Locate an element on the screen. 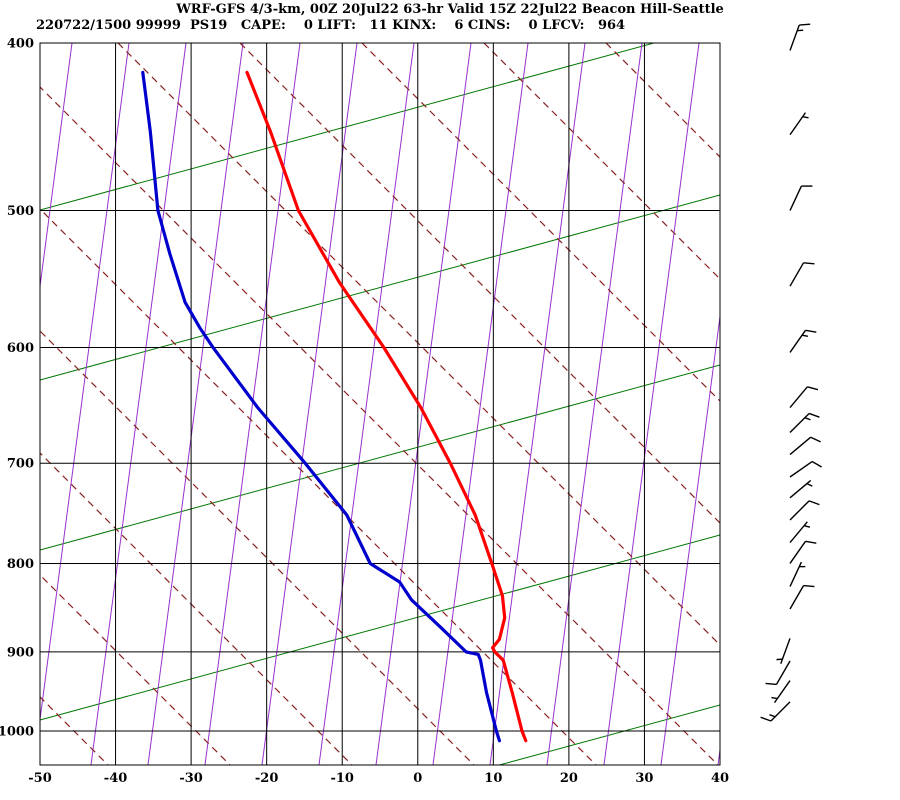 The height and width of the screenshot is (800, 900). x-tick-label: 40 is located at coordinates (720, 778).